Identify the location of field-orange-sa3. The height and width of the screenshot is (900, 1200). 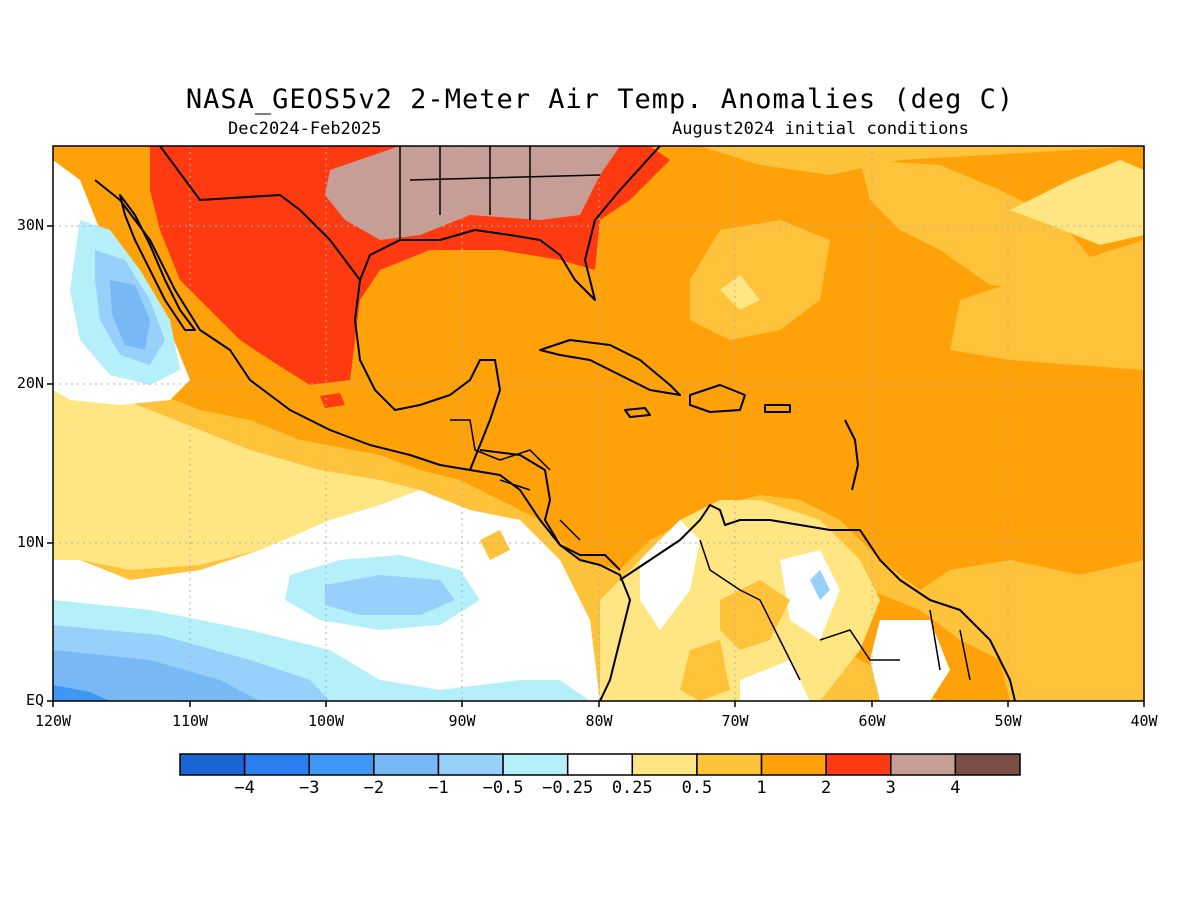
(627, 487).